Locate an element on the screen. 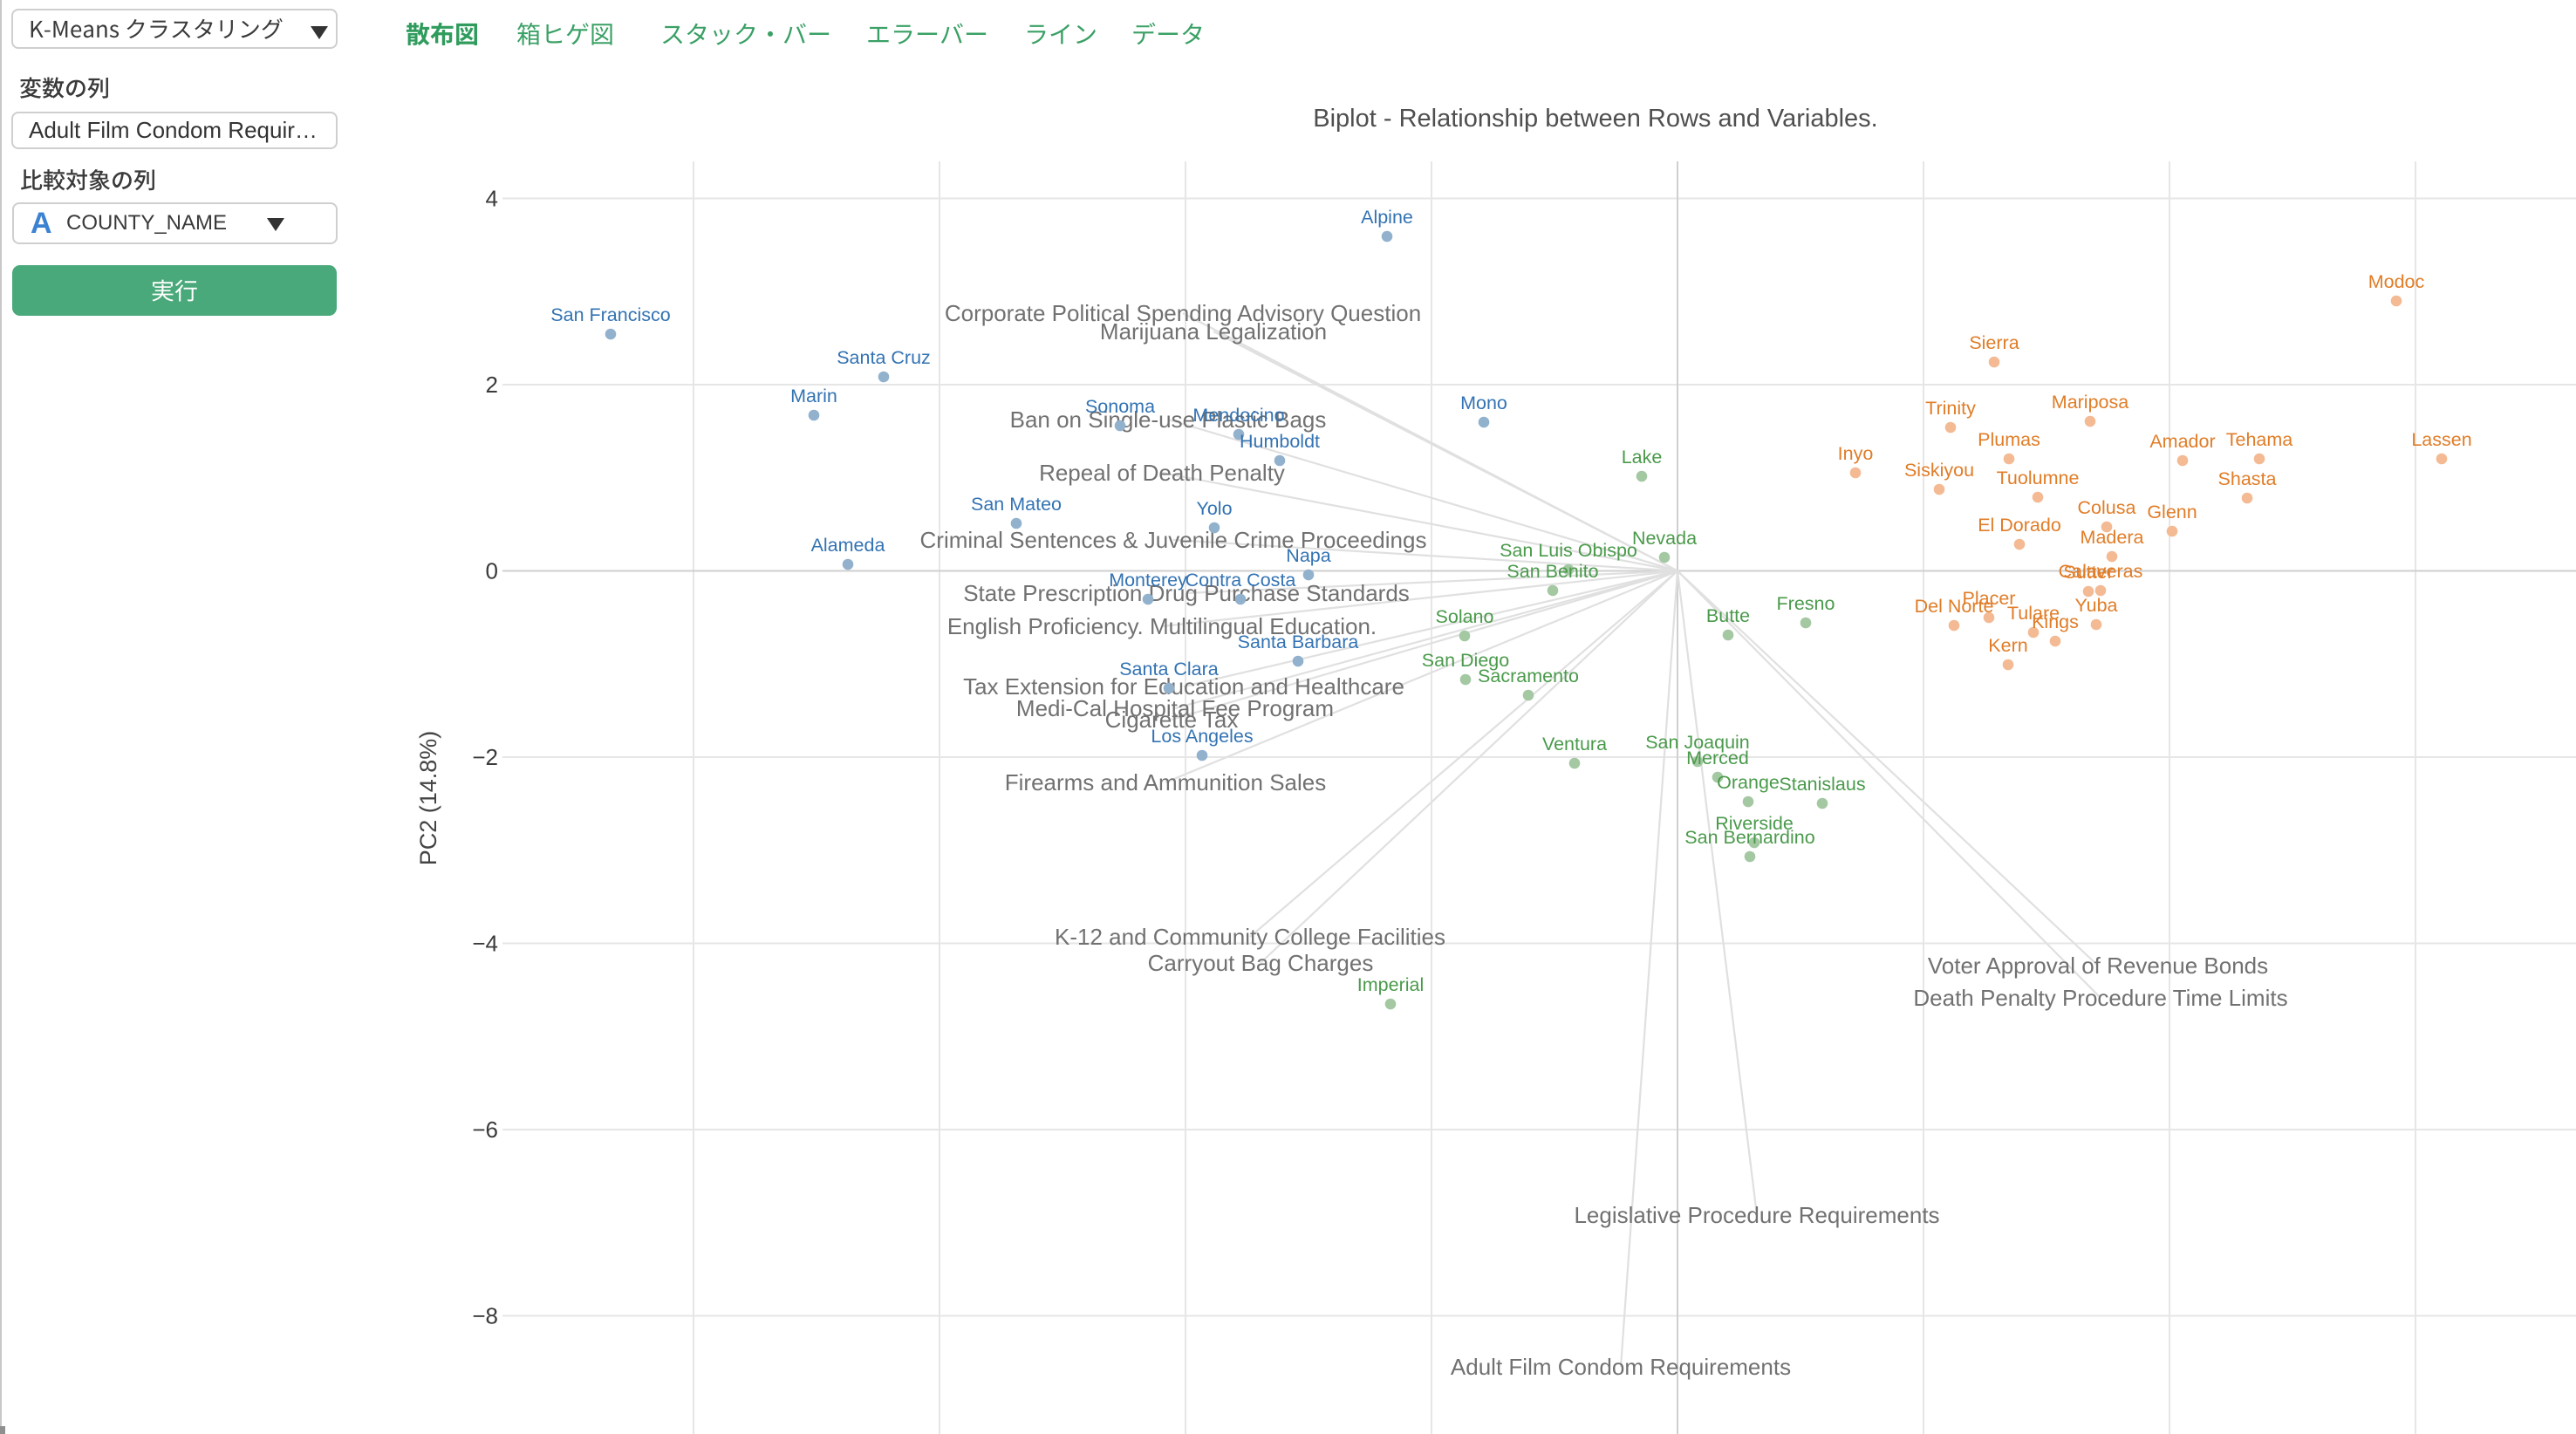  svg-text: Fresno is located at coordinates (1806, 603).